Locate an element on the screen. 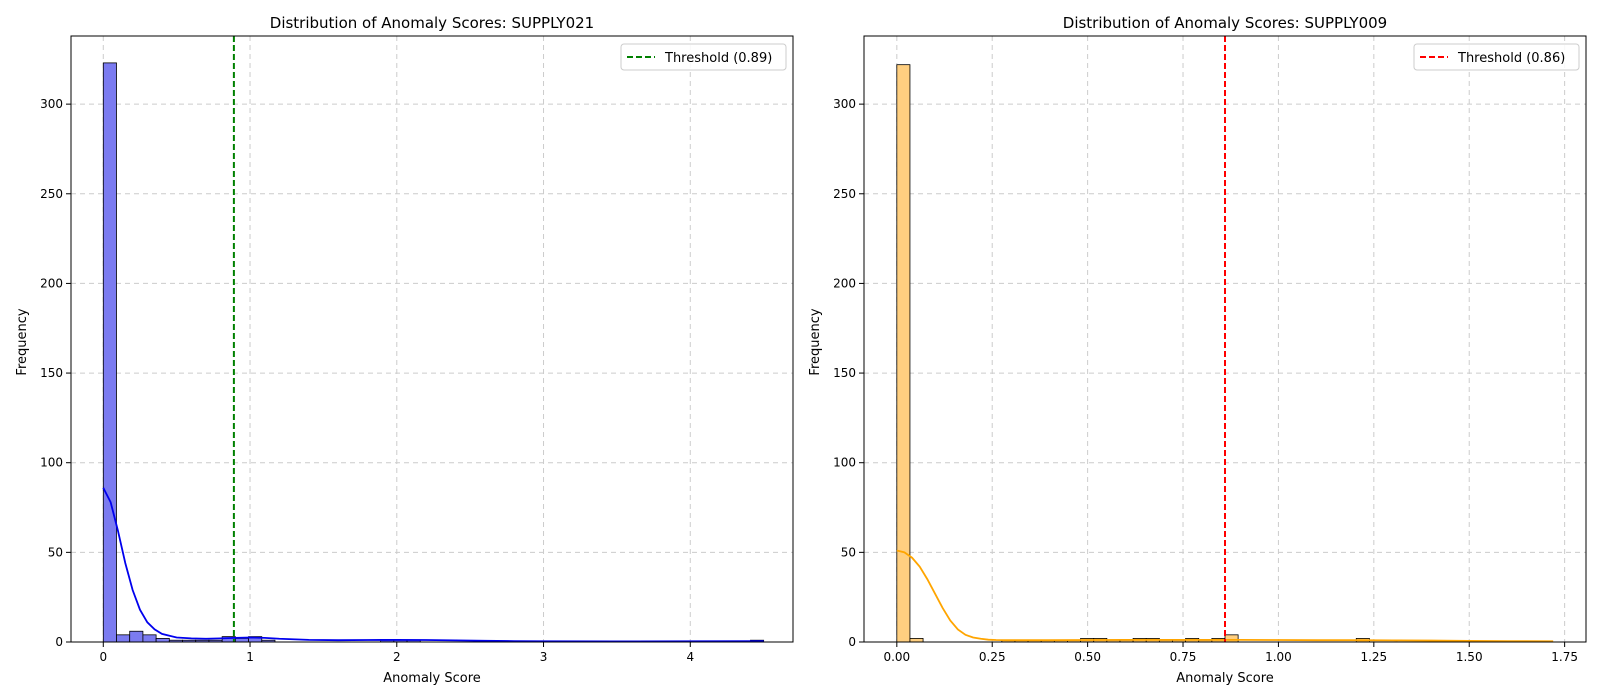  x-tick-label: 1.75 is located at coordinates (1564, 657).